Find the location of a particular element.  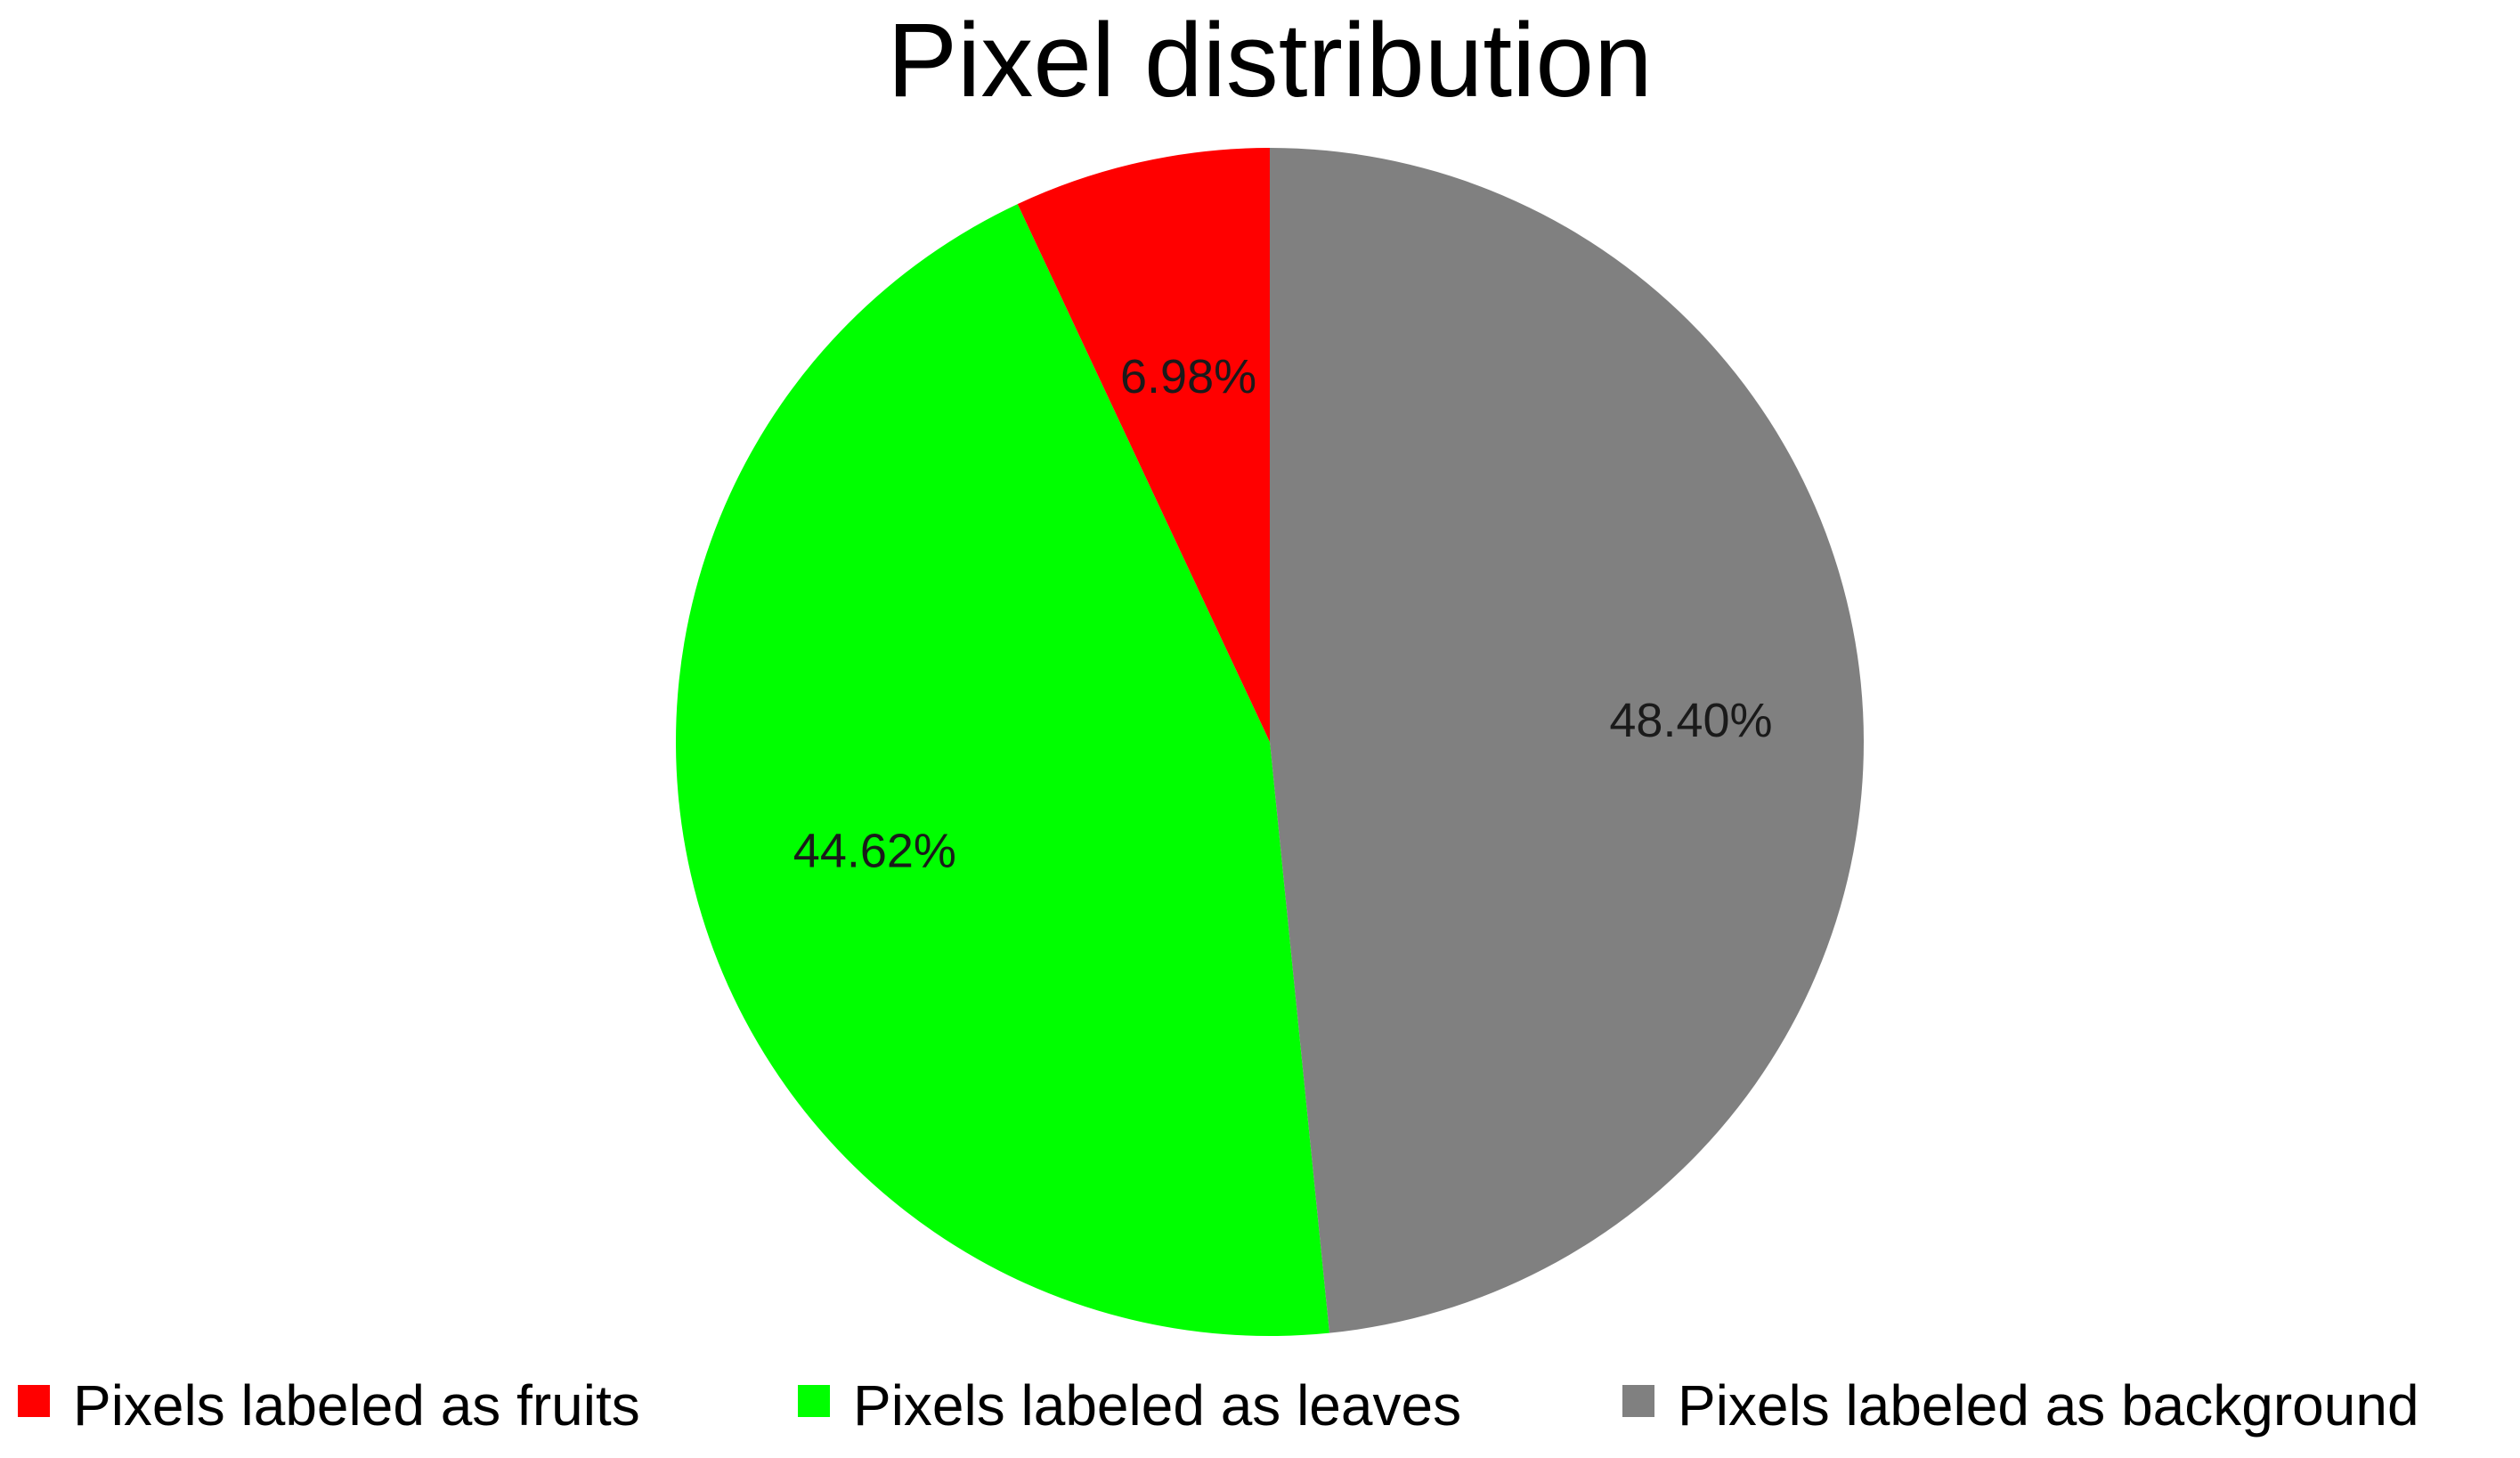

legend-swatch-pixels-labeled-as-background is located at coordinates (1638, 1401).